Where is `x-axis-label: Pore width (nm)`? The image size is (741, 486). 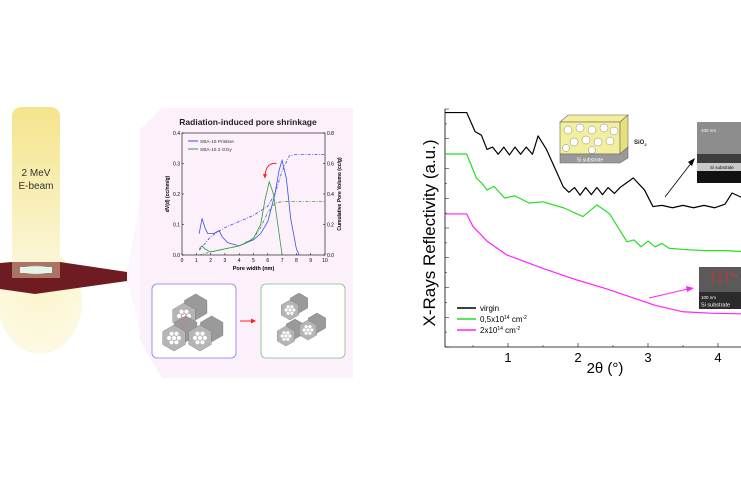
x-axis-label: Pore width (nm) is located at coordinates (254, 269).